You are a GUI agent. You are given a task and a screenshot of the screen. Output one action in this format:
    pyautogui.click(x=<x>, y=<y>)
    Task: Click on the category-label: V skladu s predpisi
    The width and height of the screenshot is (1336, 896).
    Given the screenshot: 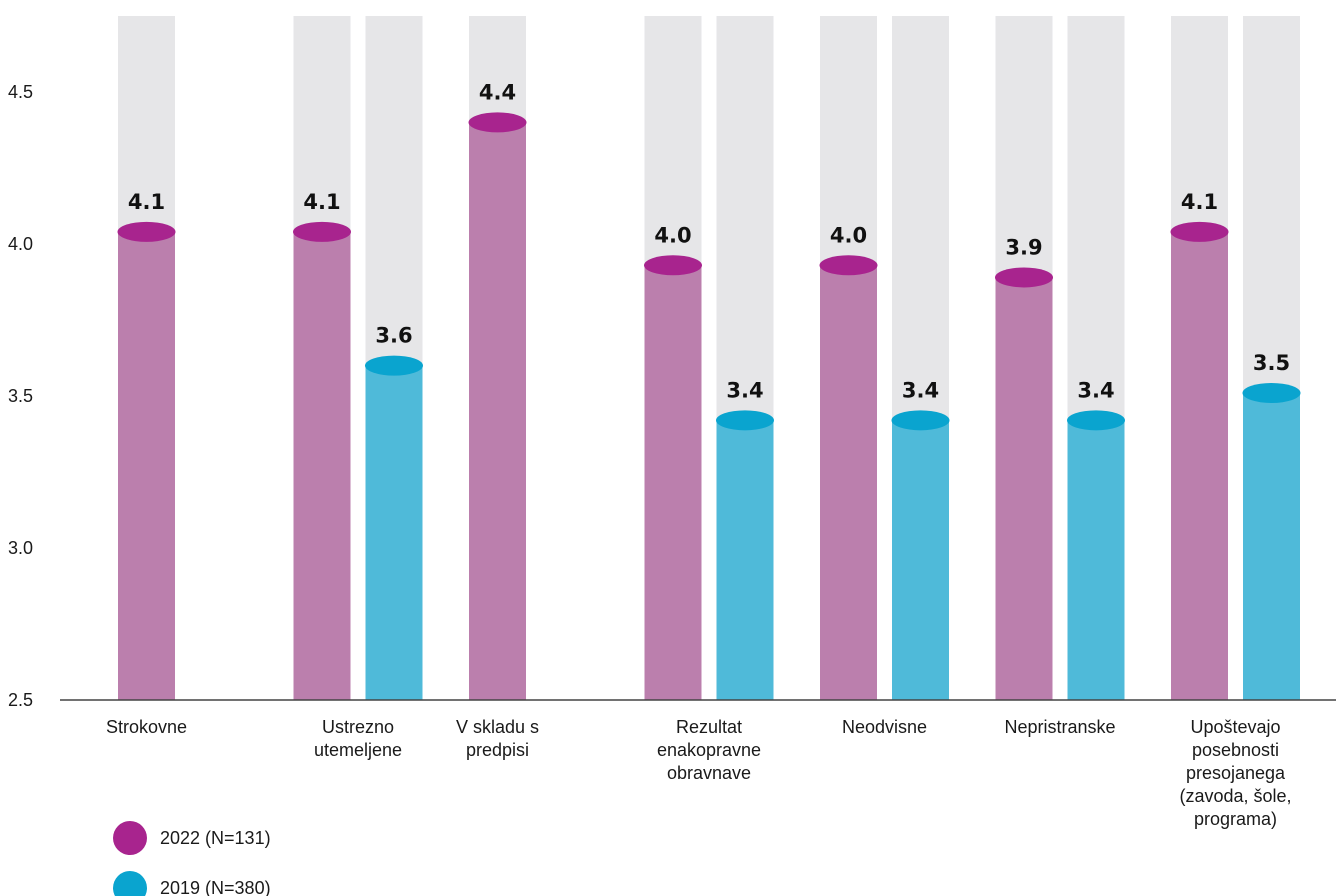 What is the action you would take?
    pyautogui.click(x=497, y=738)
    